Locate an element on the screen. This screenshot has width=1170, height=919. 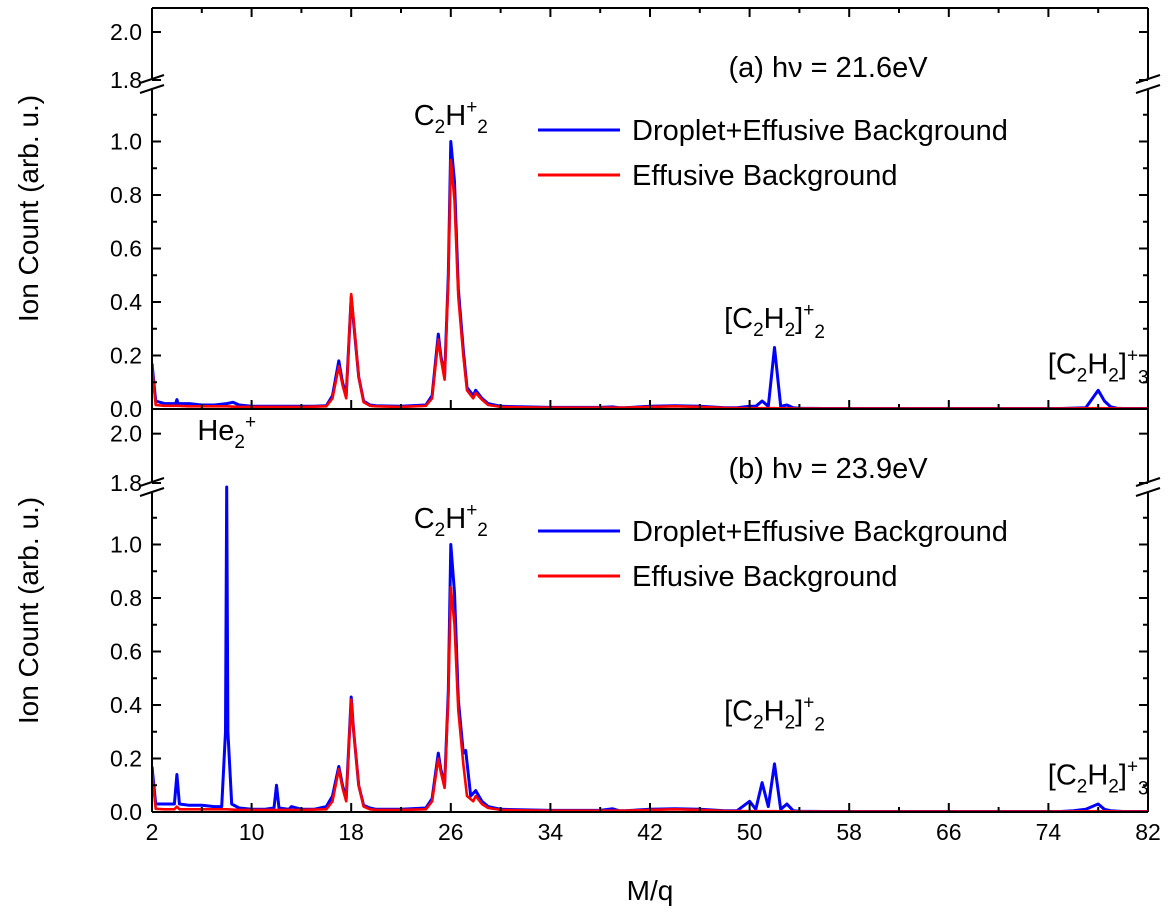
x-tick-label: 58 is located at coordinates (849, 832).